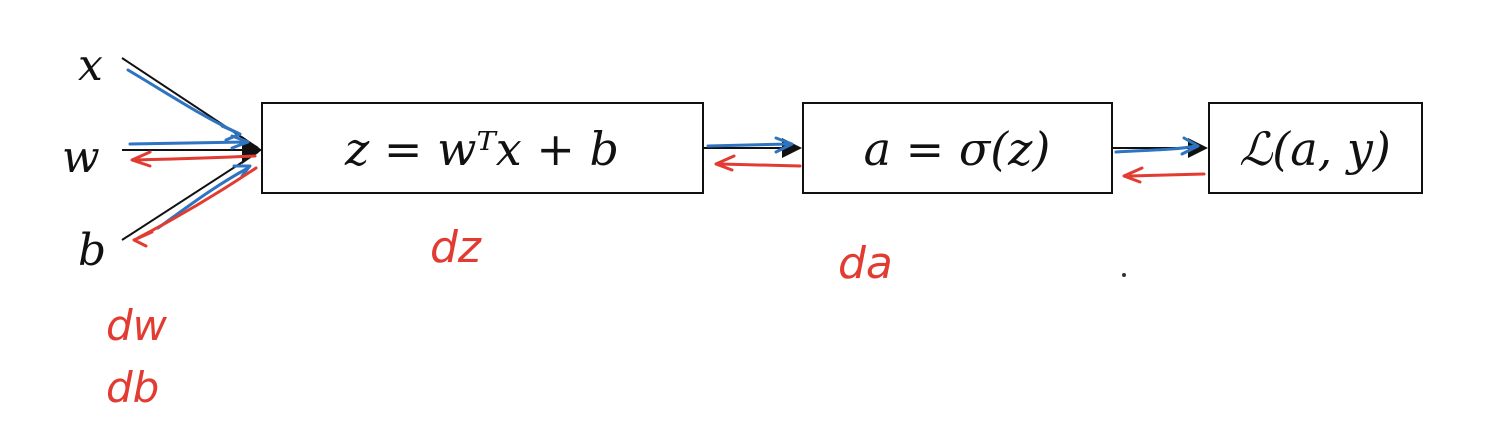  Describe the element at coordinates (1124, 275) in the screenshot. I see `stray-dot` at that location.